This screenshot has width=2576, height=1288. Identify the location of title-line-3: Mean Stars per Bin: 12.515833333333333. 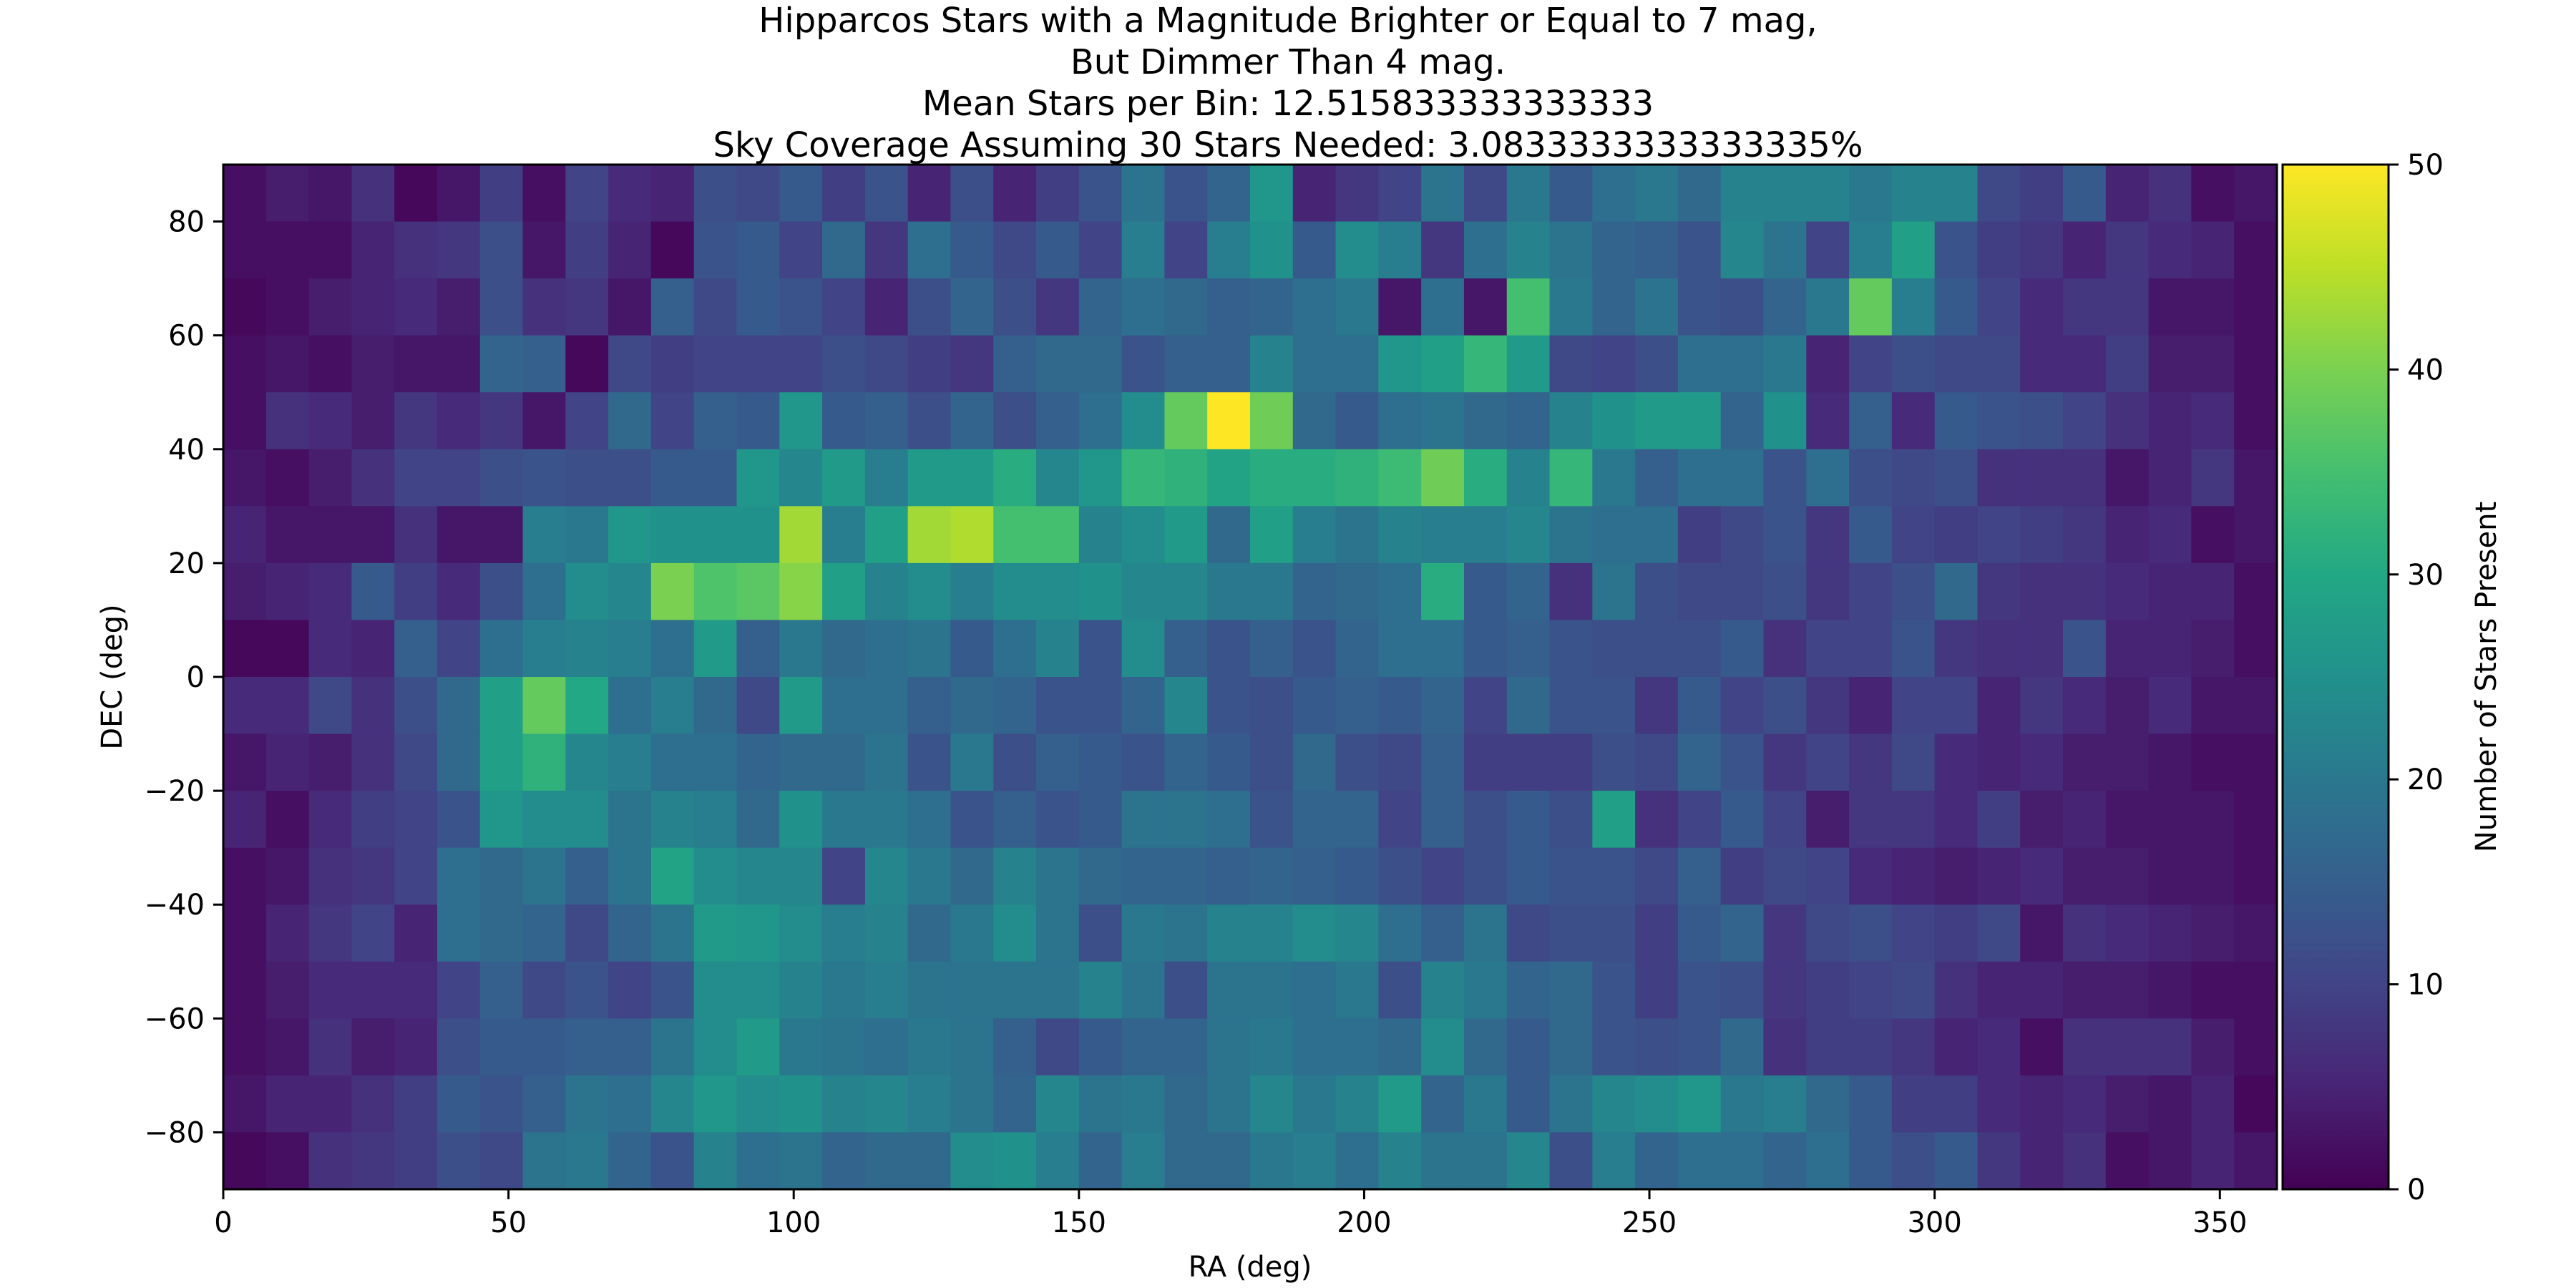
(1288, 104).